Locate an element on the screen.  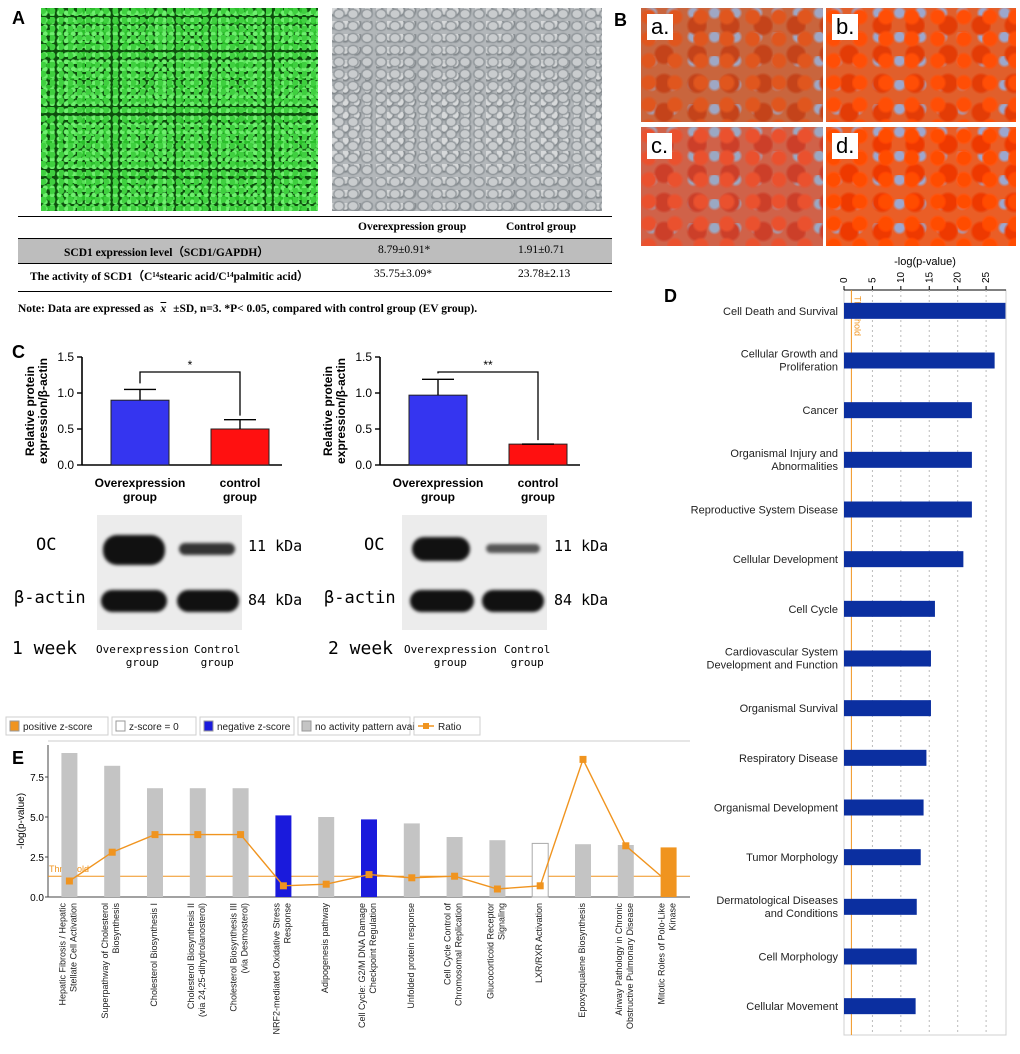
brightfield-micrograph is located at coordinates (467, 109).